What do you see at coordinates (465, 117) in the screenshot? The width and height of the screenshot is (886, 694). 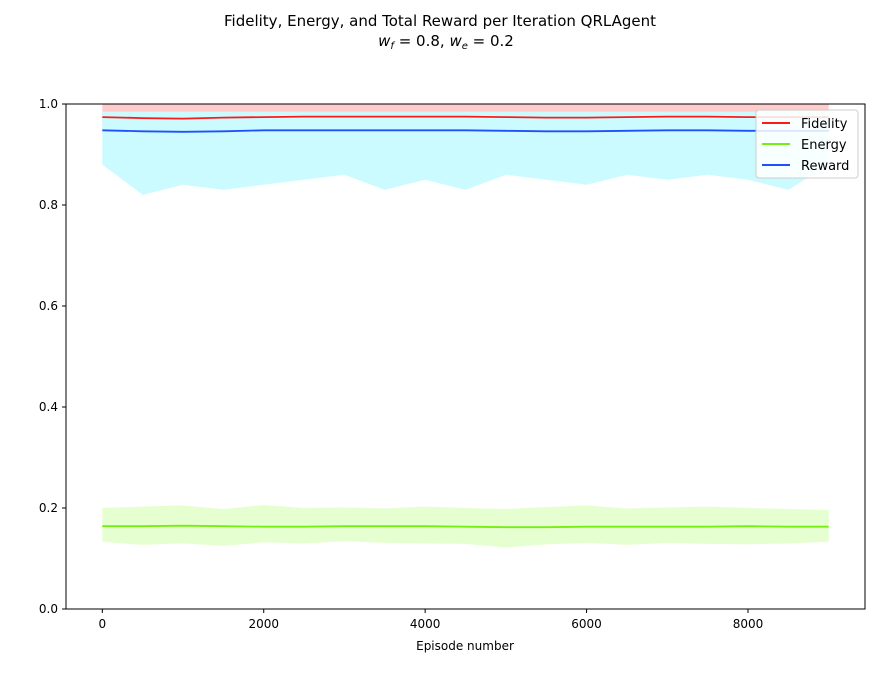 I see `line-fidelity` at bounding box center [465, 117].